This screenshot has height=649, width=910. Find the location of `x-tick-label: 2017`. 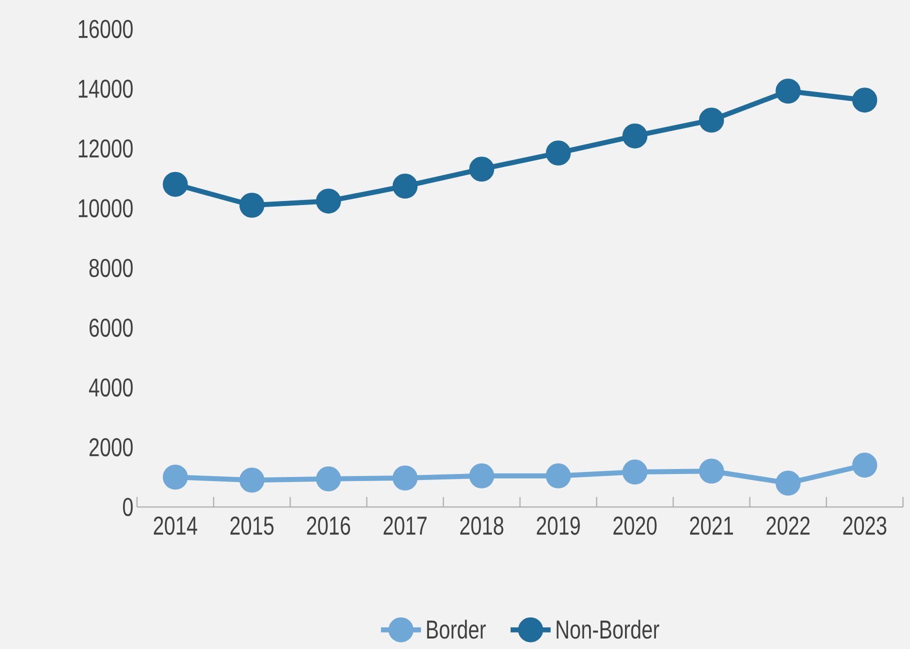

x-tick-label: 2017 is located at coordinates (405, 525).